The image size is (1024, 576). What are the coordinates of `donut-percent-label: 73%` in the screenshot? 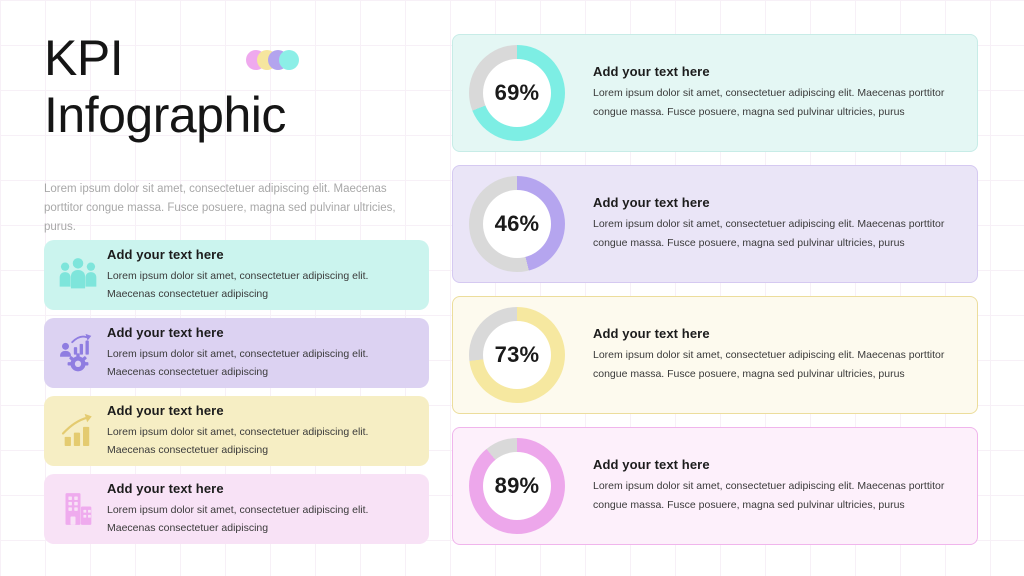 It's located at (517, 354).